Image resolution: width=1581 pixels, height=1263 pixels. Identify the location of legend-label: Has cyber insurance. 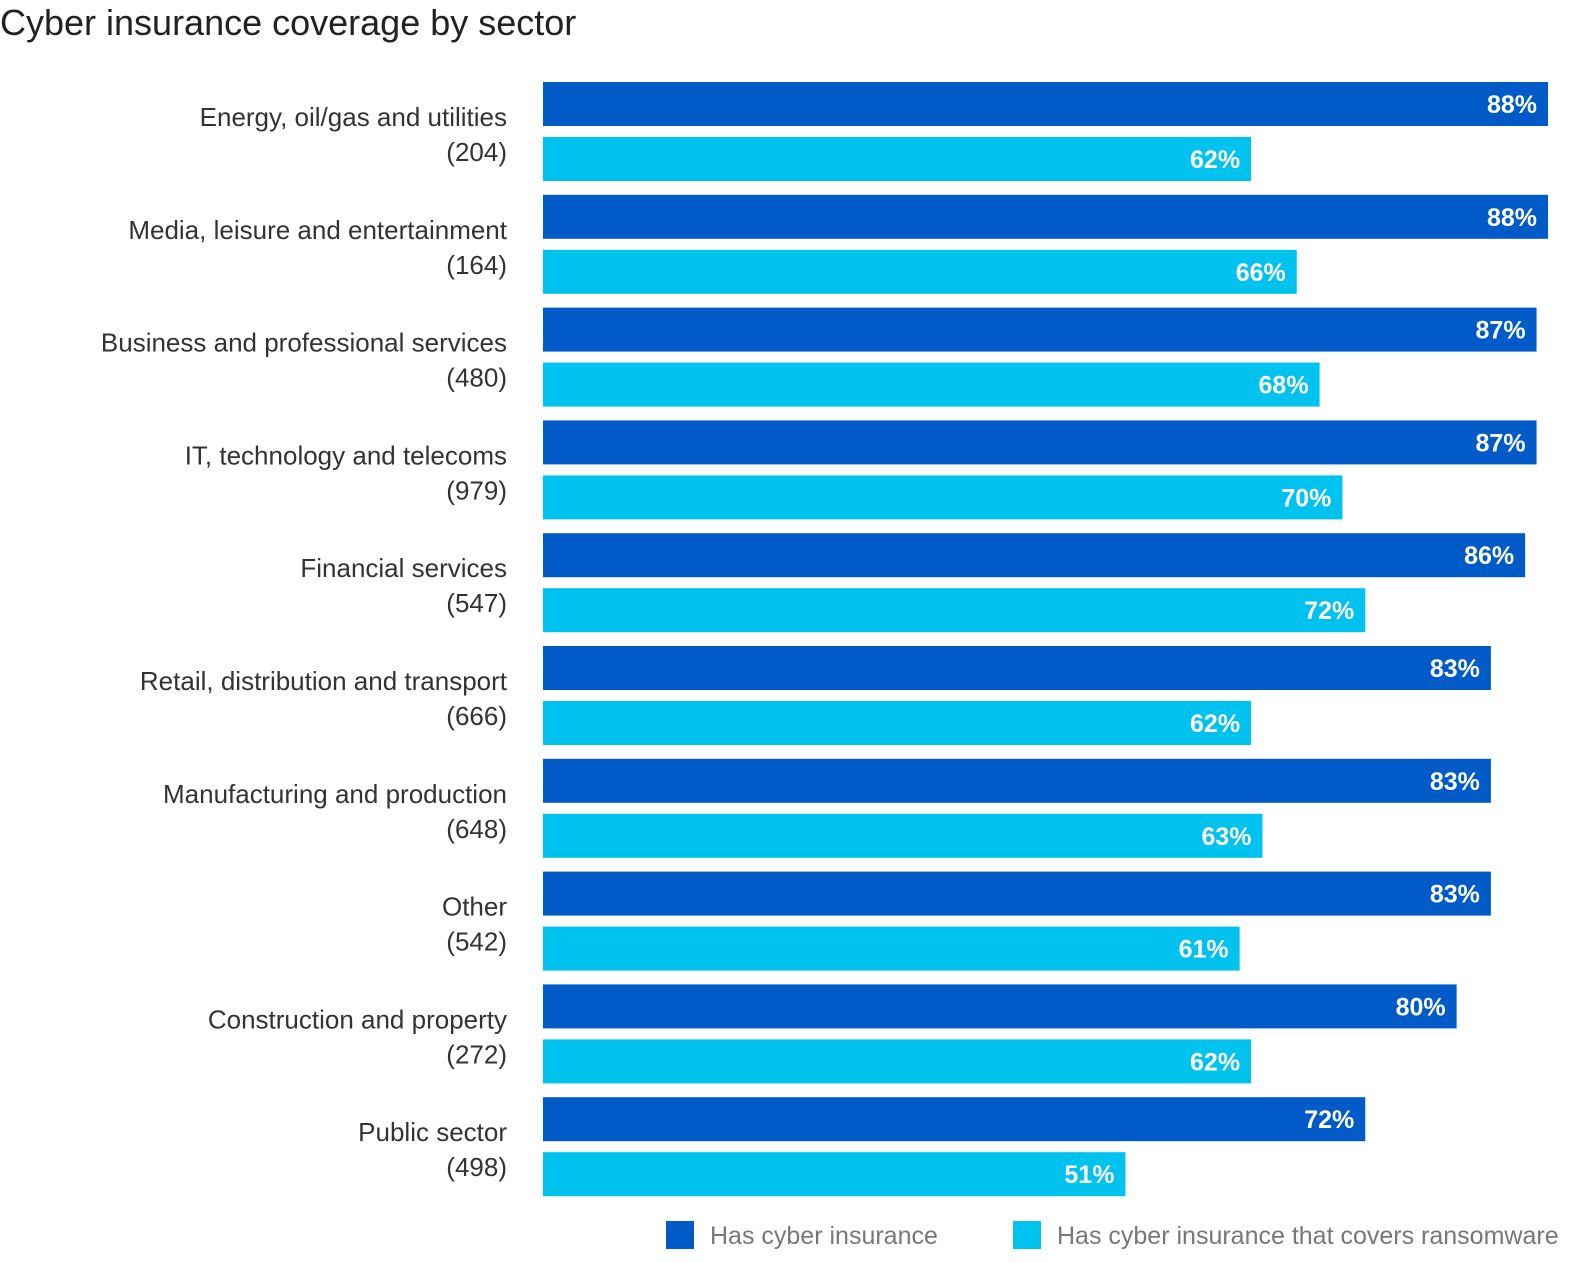
(824, 1236).